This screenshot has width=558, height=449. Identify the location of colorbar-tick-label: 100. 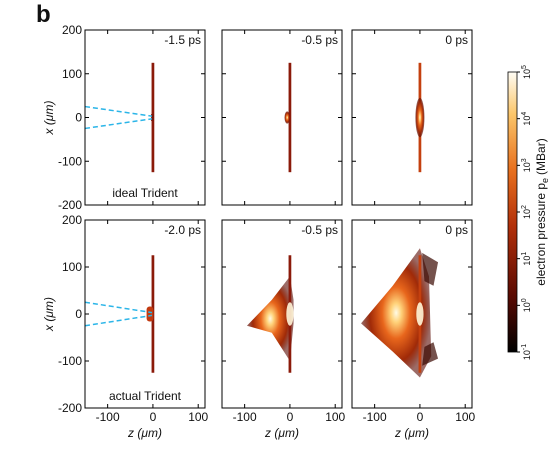
(526, 305).